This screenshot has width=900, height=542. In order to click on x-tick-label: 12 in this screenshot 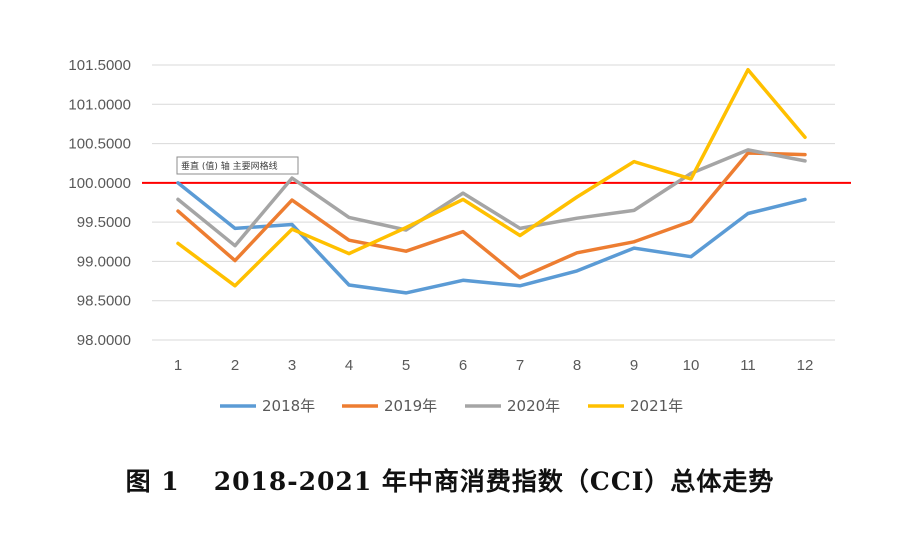, I will do `click(805, 365)`.